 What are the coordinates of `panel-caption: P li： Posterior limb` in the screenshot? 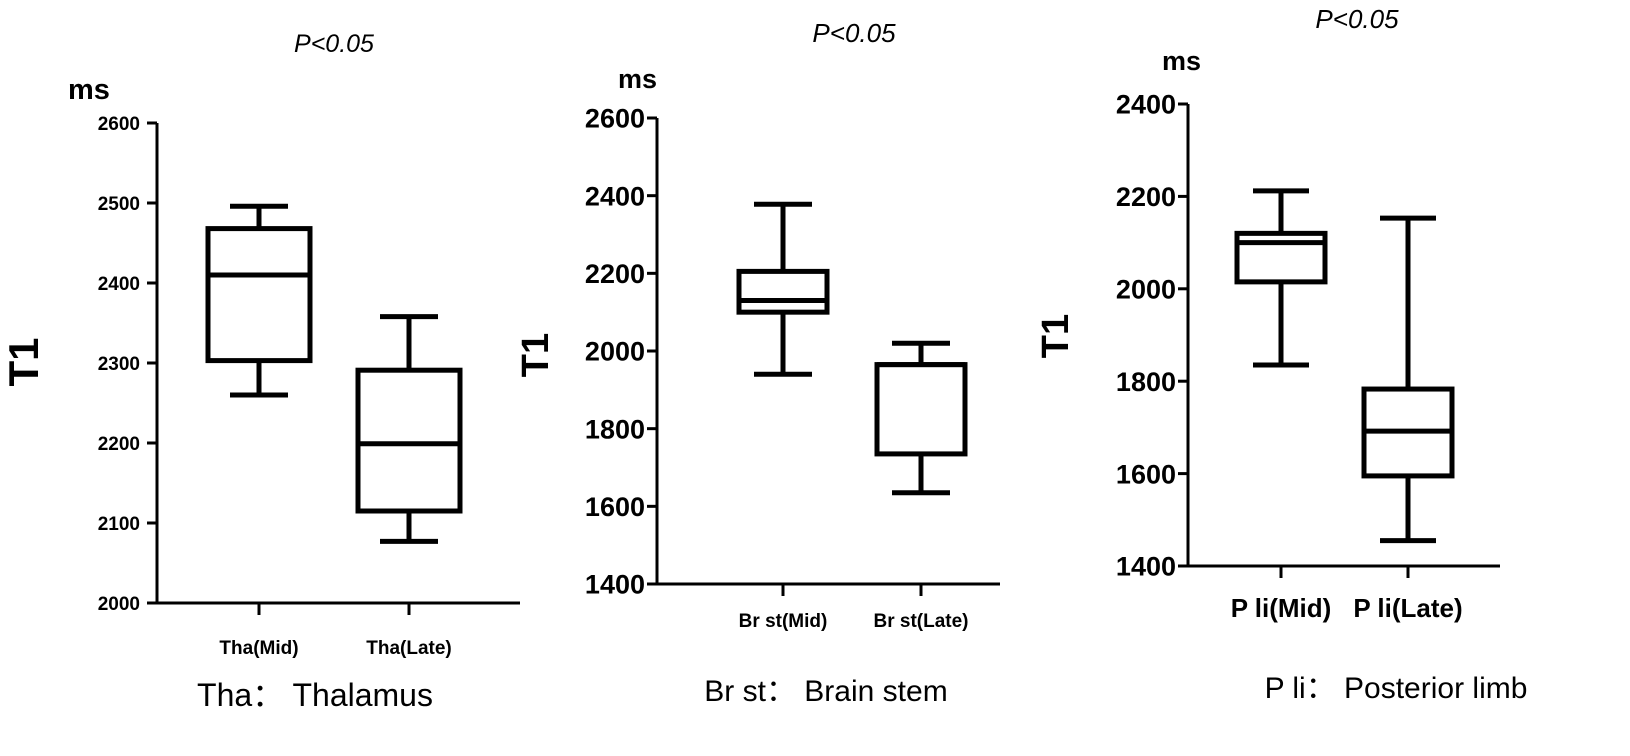 It's located at (1396, 688).